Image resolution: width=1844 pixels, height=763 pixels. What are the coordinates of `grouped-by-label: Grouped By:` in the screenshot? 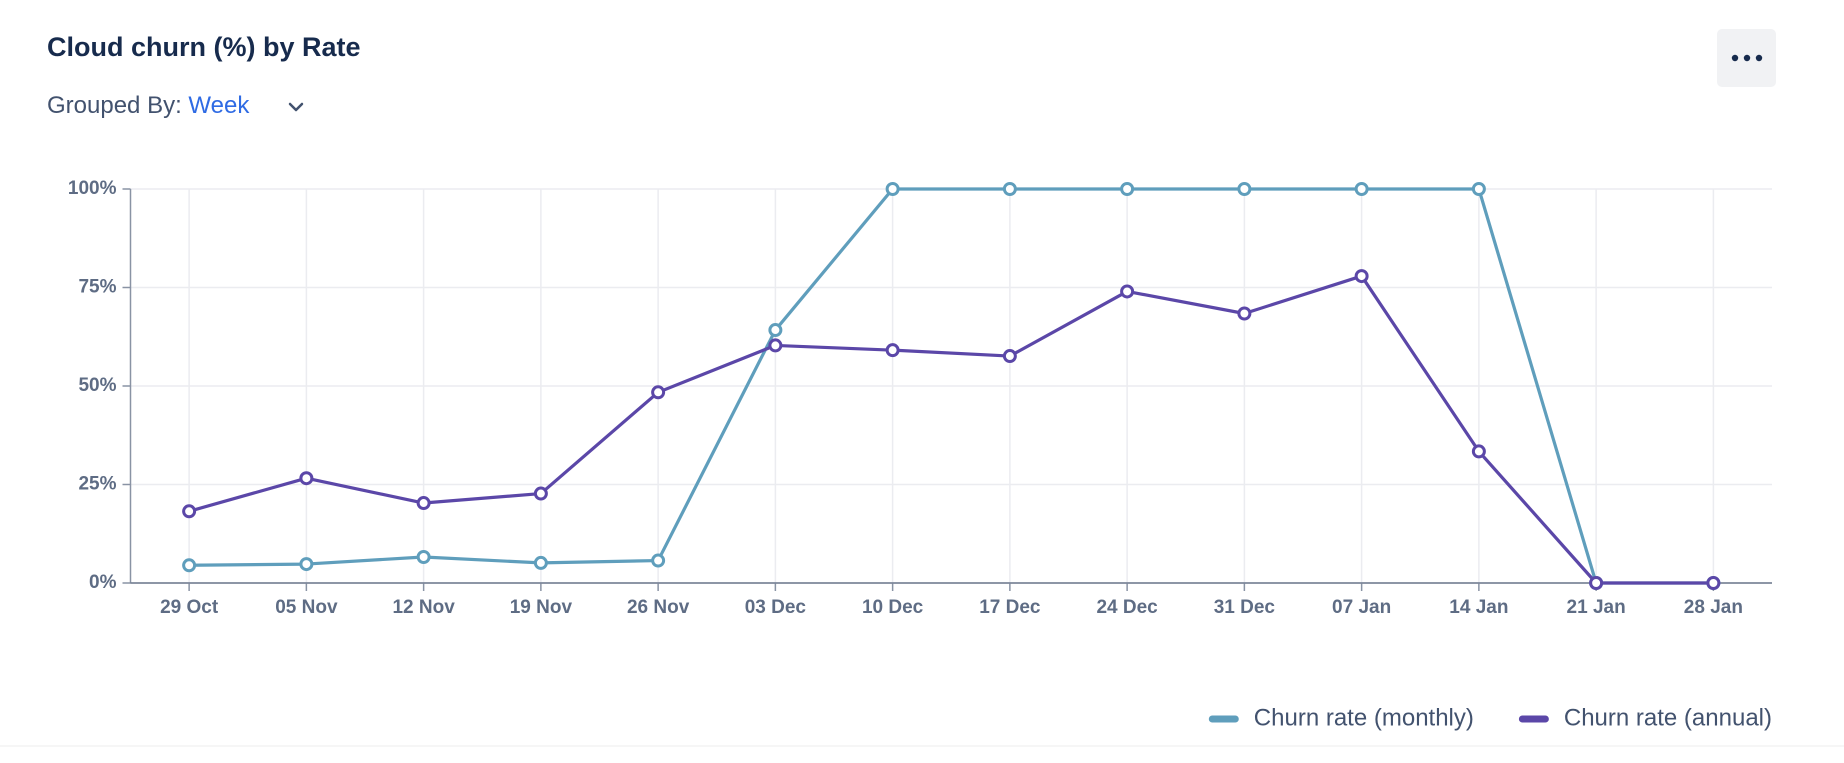 It's located at (114, 105).